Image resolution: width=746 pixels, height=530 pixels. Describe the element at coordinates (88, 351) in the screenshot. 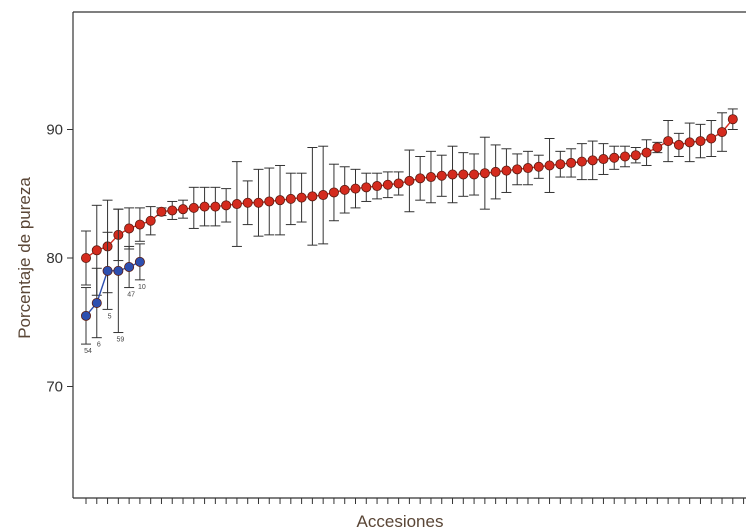

I see `blue-series-point-label: 54` at that location.